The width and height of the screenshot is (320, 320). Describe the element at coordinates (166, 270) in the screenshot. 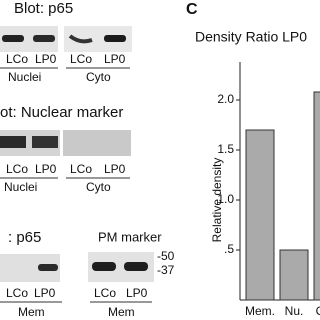

I see `size-marker: -37` at that location.